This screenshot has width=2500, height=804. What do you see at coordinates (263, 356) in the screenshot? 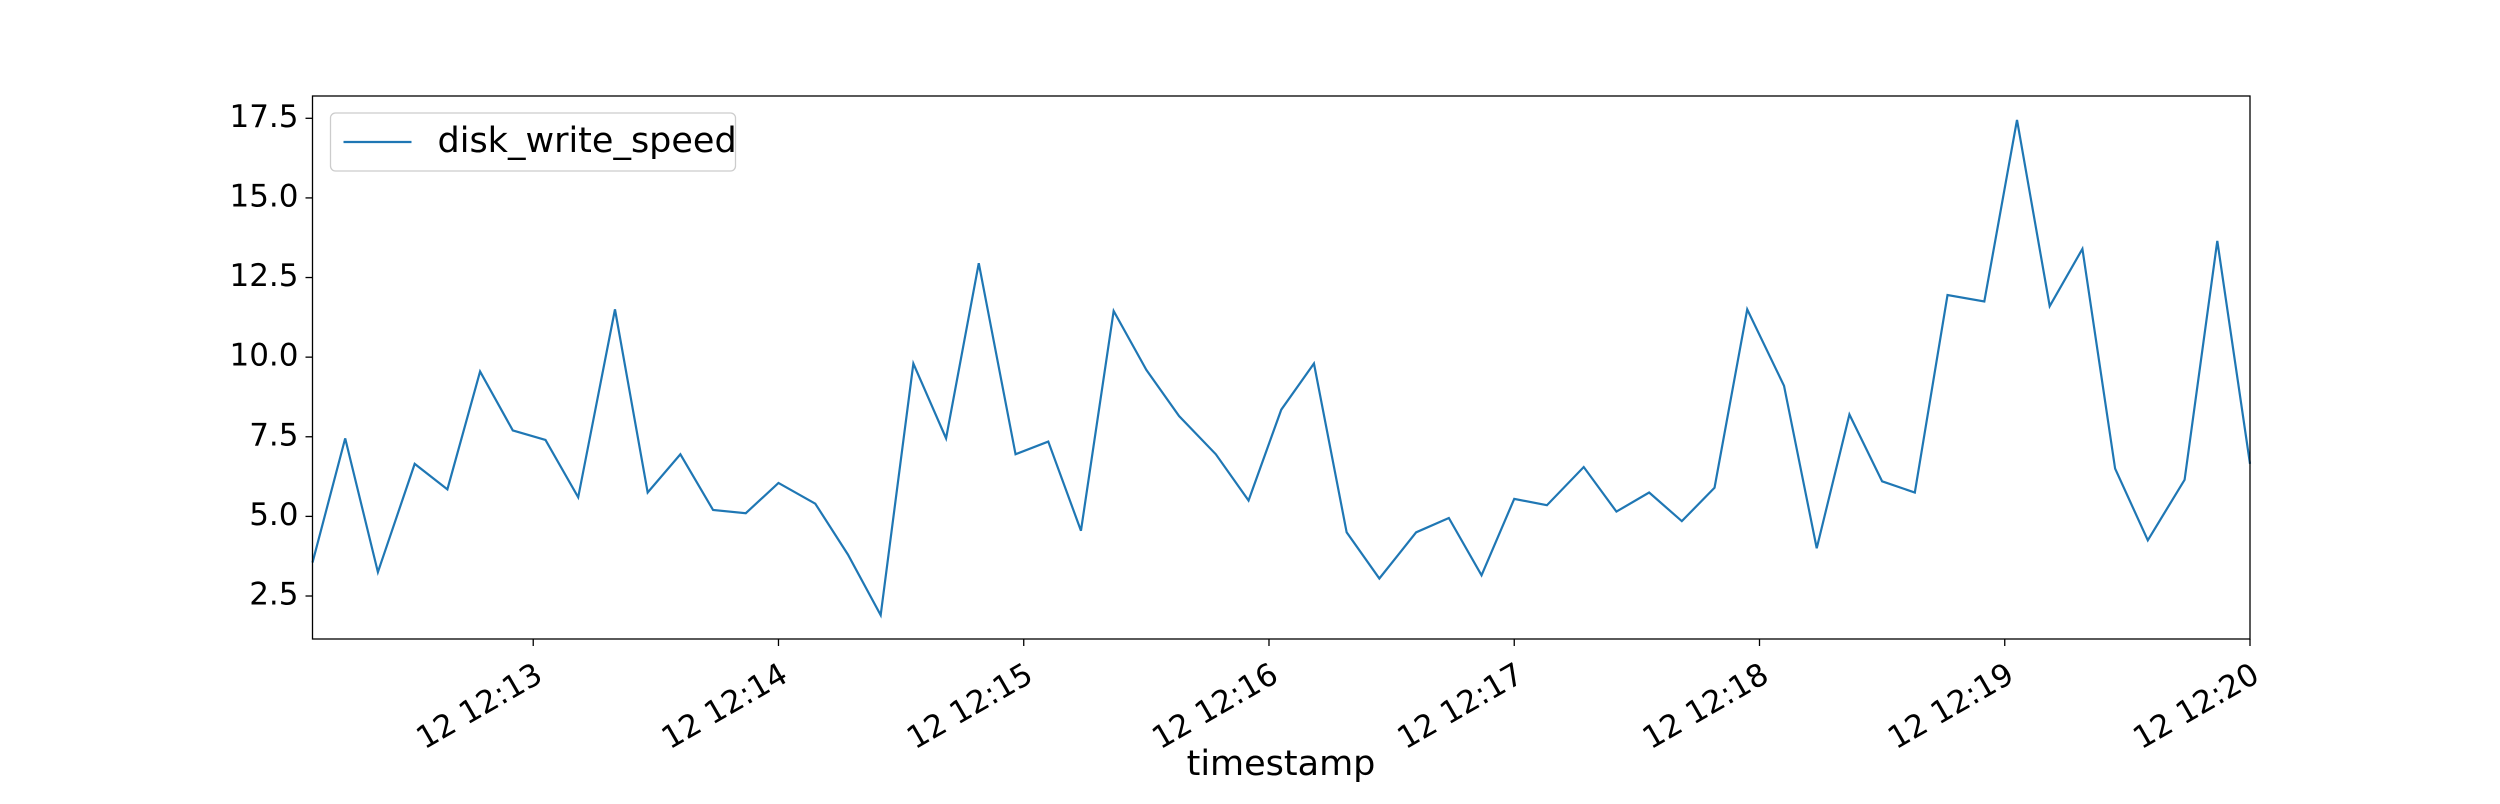
I see `y-tick-label: 10.0` at bounding box center [263, 356].